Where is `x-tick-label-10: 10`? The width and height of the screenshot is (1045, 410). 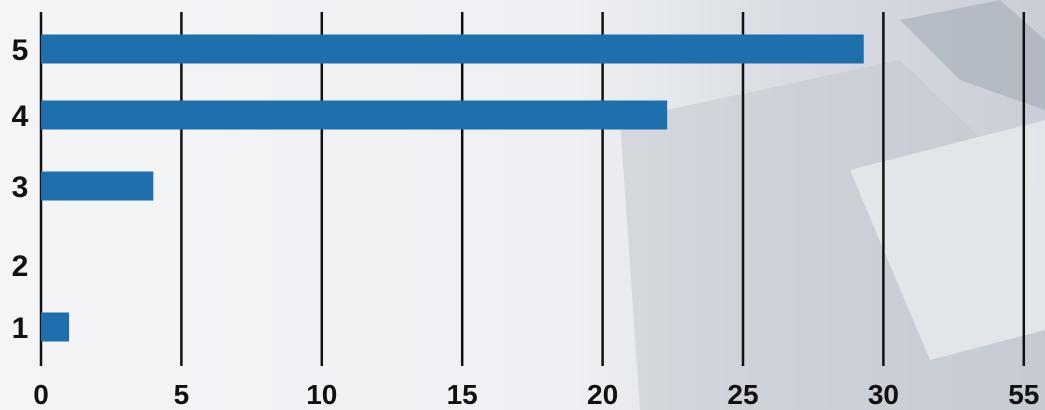
x-tick-label-10: 10 is located at coordinates (321, 394).